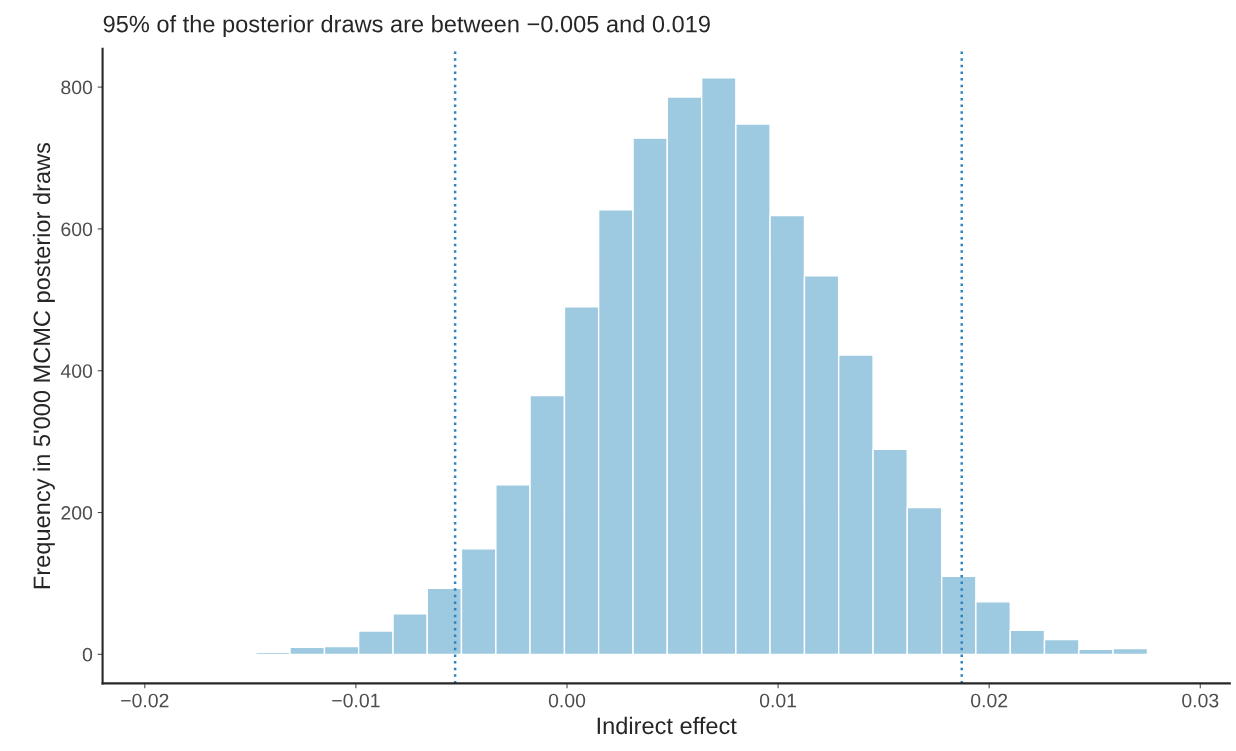 The image size is (1236, 751). Describe the element at coordinates (778, 700) in the screenshot. I see `x-tick-label: 0.01` at that location.